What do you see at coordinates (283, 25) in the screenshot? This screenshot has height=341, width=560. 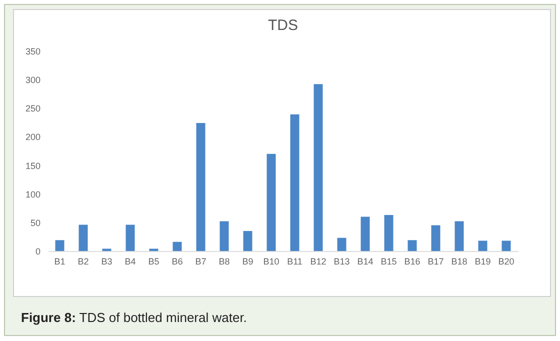 I see `chart-title: TDS` at bounding box center [283, 25].